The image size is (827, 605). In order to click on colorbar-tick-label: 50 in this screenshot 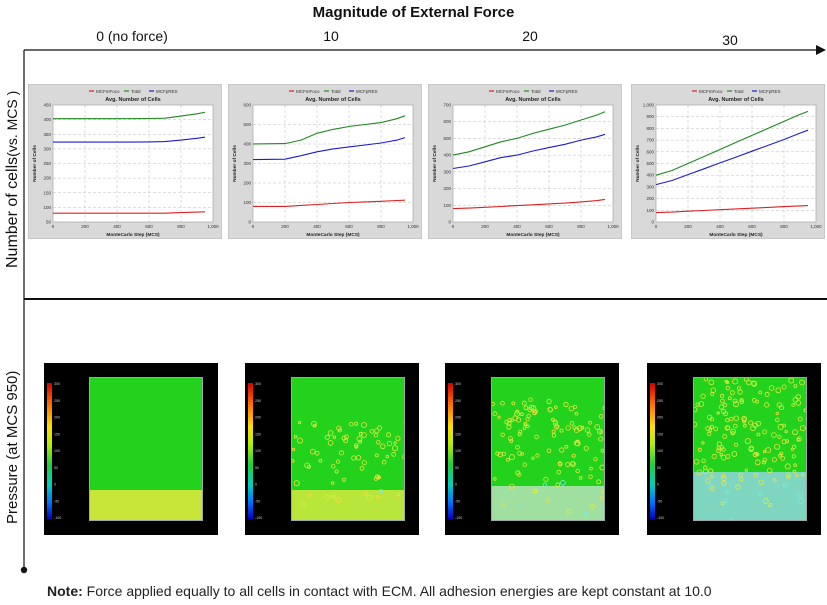, I will do `click(659, 468)`.